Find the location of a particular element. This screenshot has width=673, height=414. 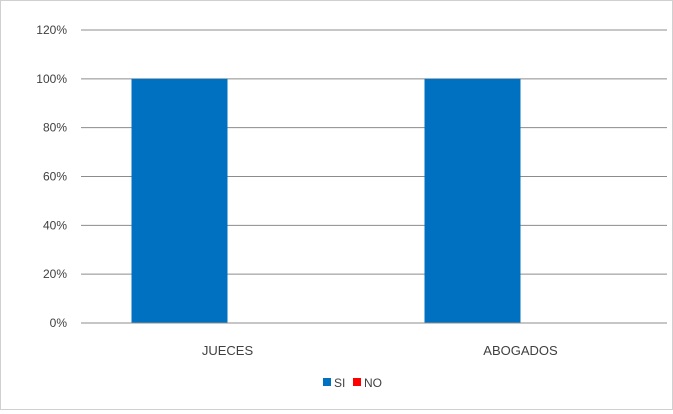

legend-label-si: SI is located at coordinates (339, 383).